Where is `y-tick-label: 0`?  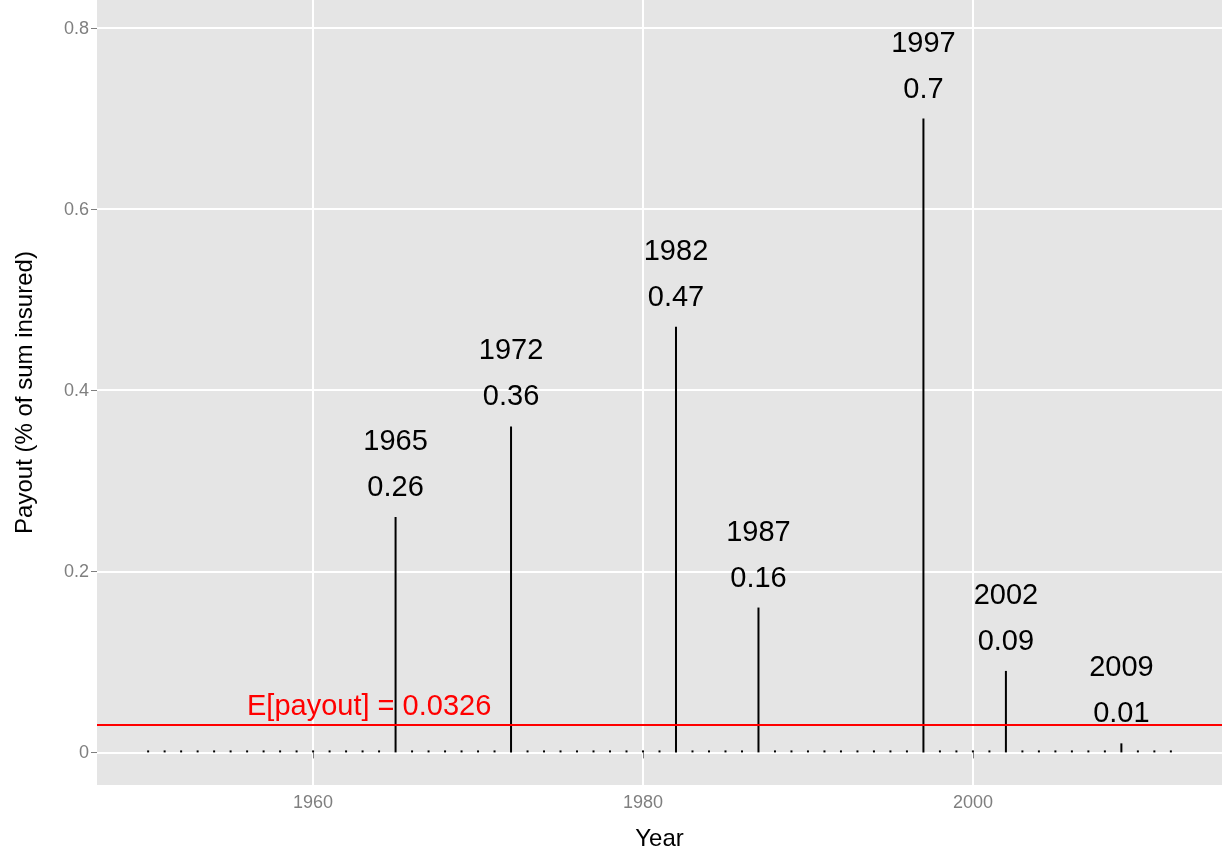
y-tick-label: 0 is located at coordinates (83, 752).